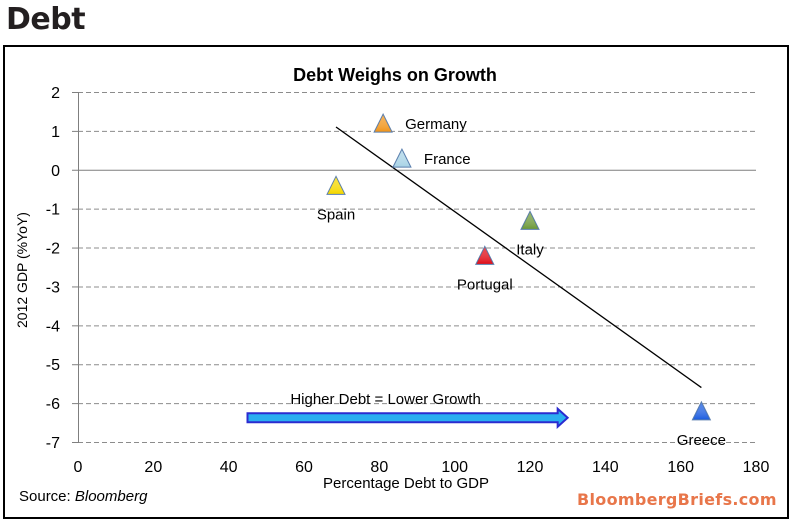 The image size is (794, 524). I want to click on x-tick-label: 80, so click(379, 467).